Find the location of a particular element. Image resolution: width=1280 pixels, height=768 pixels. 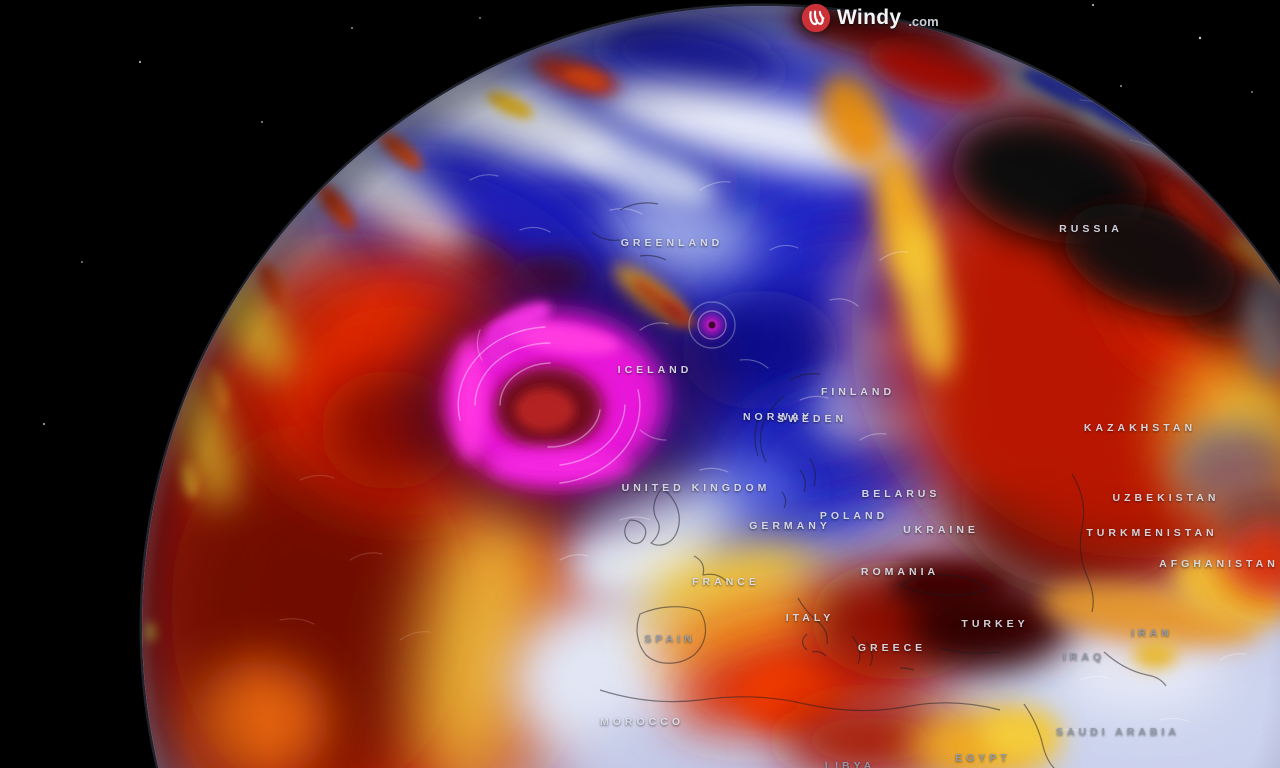

windy-logo: Windy .com is located at coordinates (870, 18).